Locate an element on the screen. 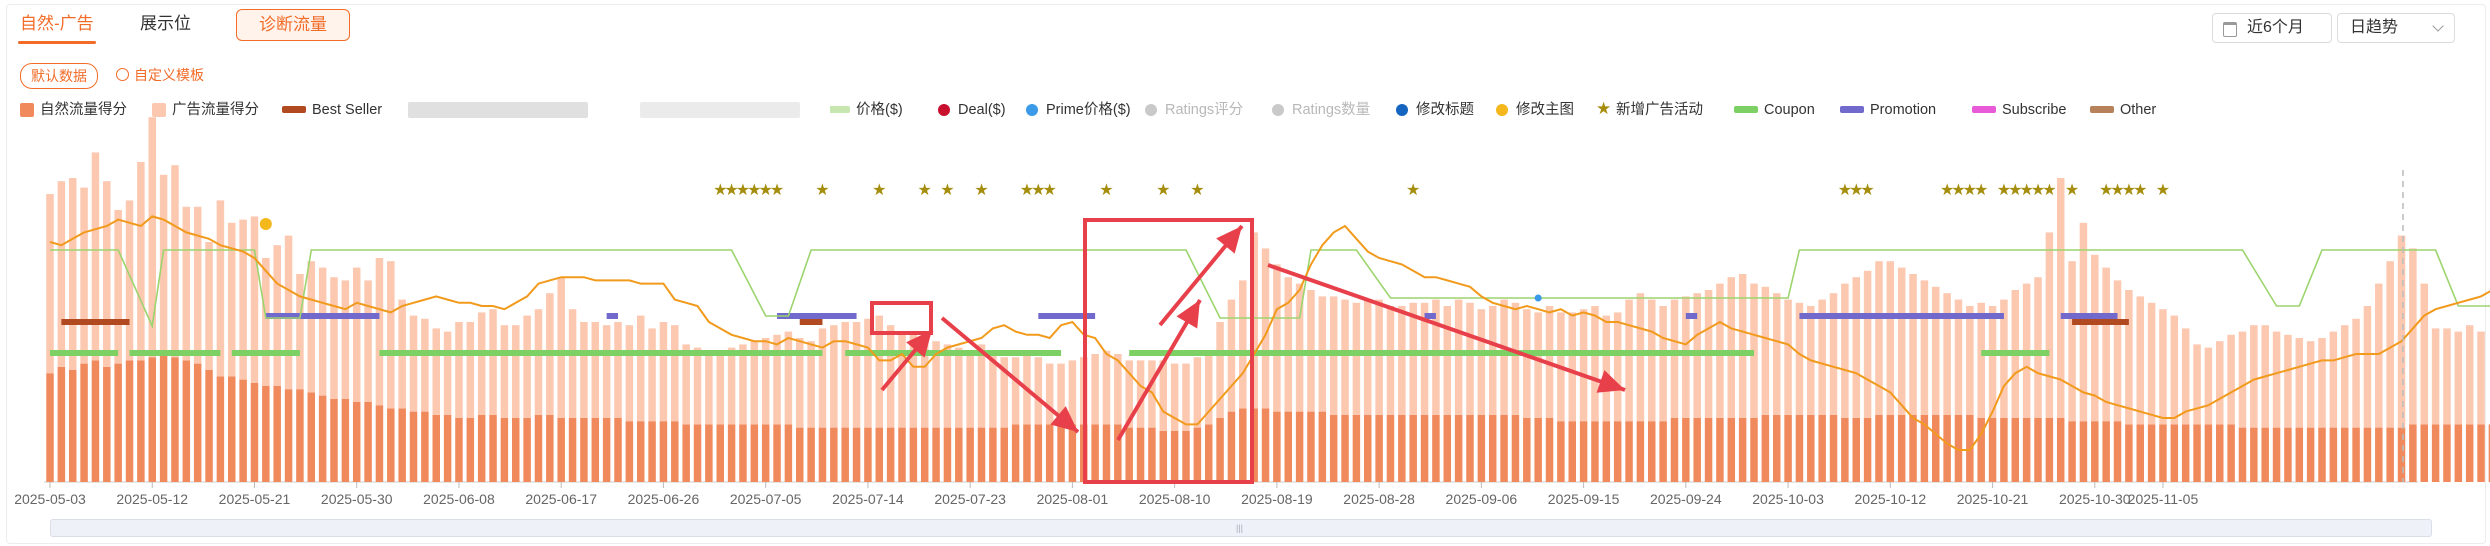 This screenshot has width=2490, height=546. annotation-box-main is located at coordinates (1168, 351).